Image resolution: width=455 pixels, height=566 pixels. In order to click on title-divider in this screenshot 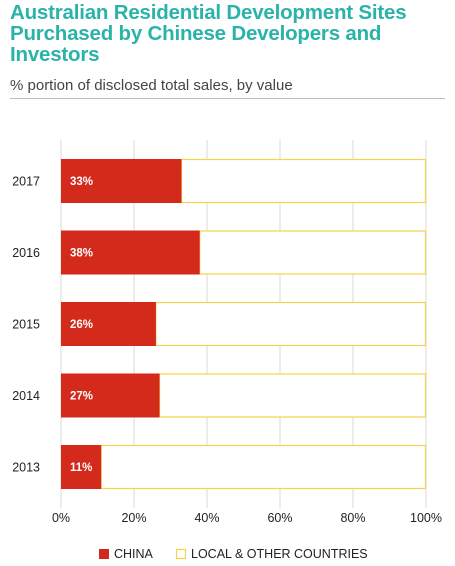, I will do `click(227, 98)`.